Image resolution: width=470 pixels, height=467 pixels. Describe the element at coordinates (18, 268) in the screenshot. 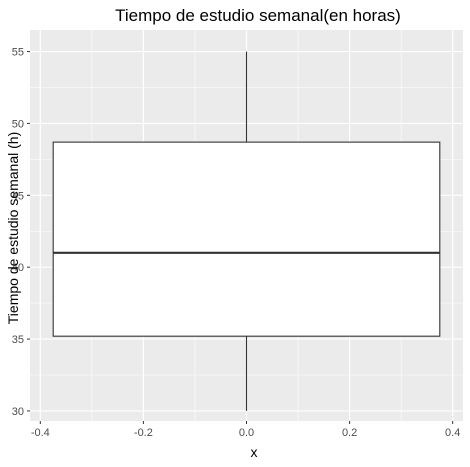

I see `y-tick-label: 40` at that location.